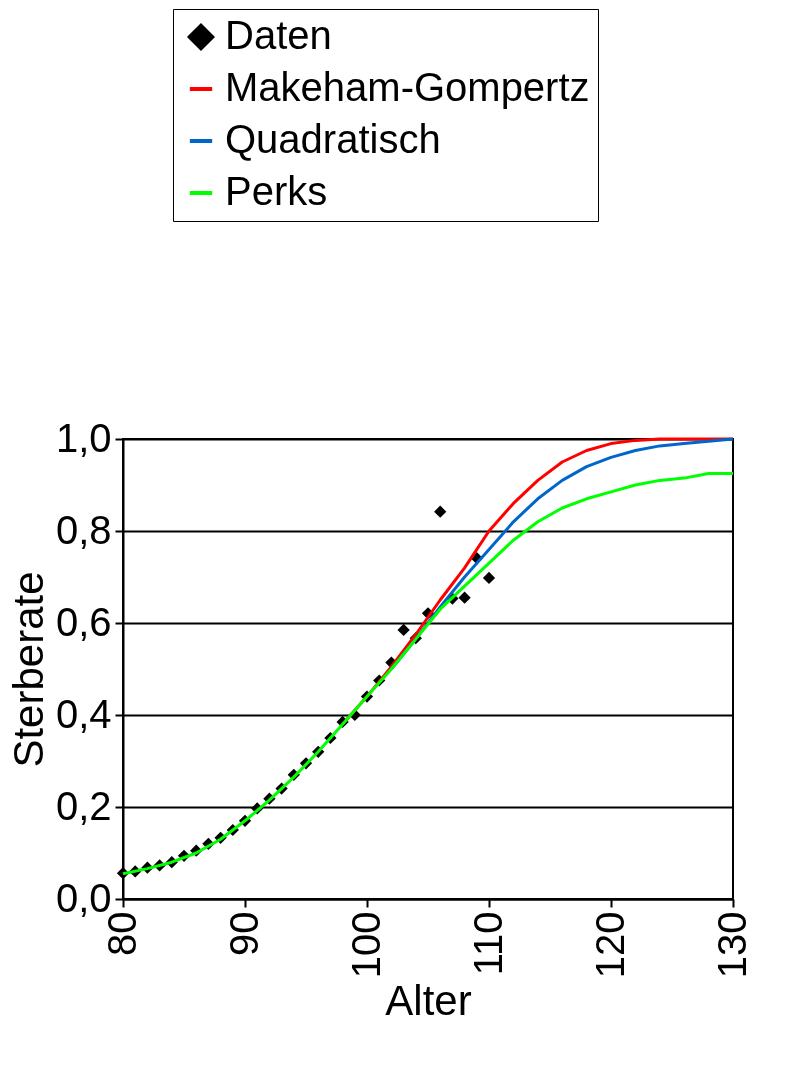  I want to click on x-tick-label: 120, so click(609, 945).